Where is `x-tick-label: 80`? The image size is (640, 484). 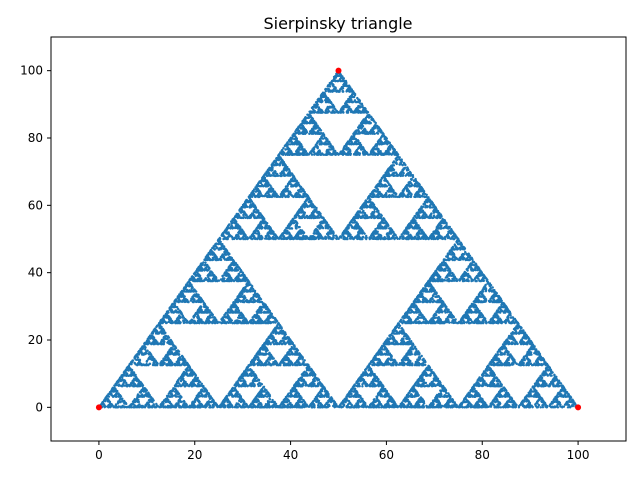
x-tick-label: 80 is located at coordinates (482, 455).